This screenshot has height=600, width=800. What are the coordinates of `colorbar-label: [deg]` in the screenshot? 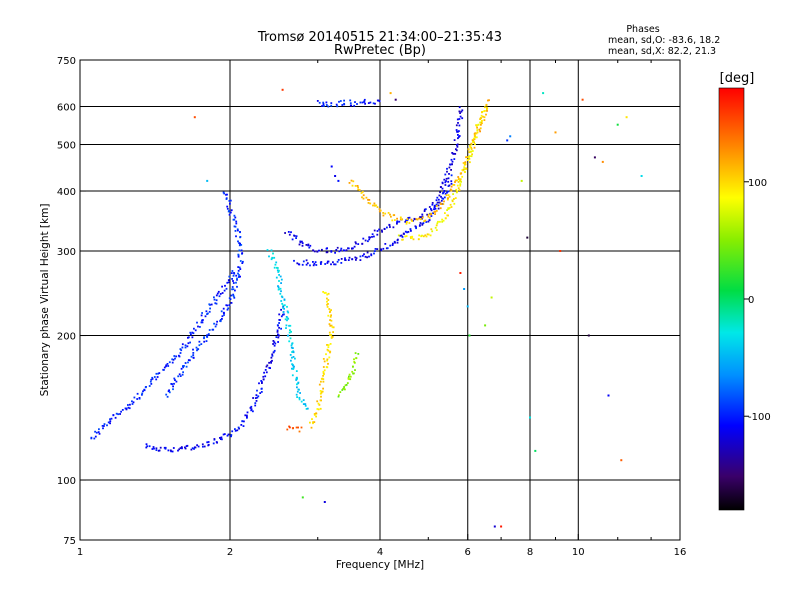 It's located at (737, 78).